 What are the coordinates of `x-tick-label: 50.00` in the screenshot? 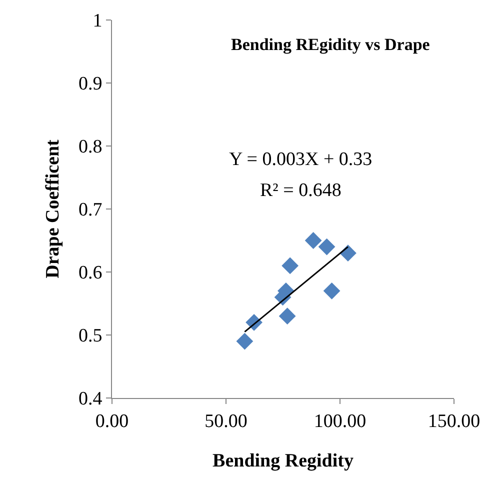 It's located at (226, 421).